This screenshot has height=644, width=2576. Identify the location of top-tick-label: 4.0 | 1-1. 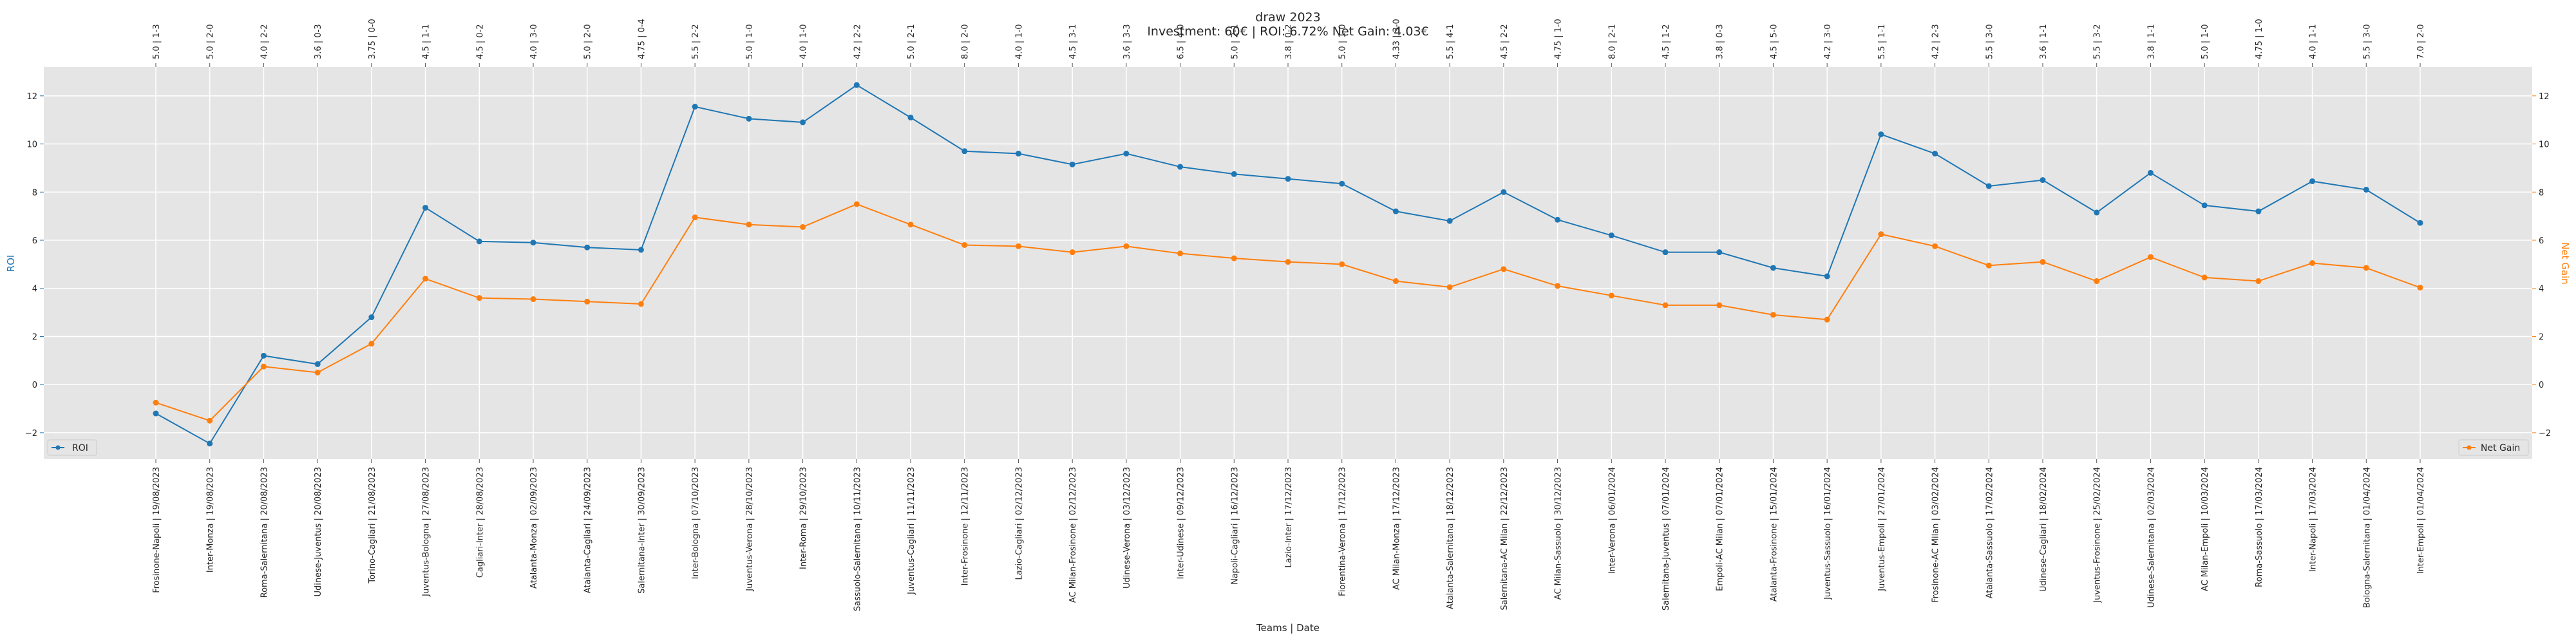
(2313, 42).